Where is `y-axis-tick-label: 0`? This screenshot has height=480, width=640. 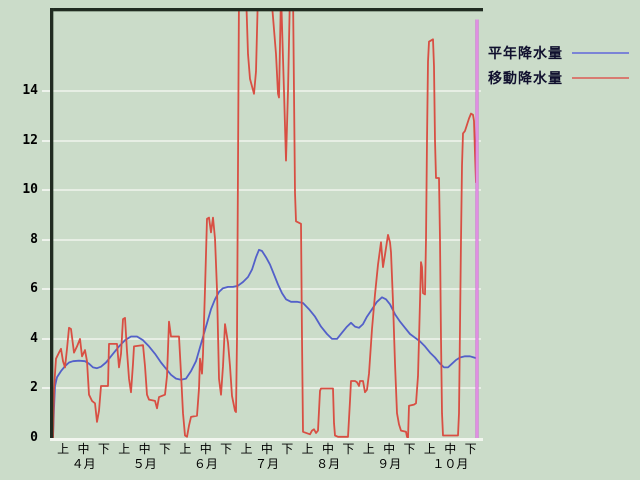
y-axis-tick-label: 0 is located at coordinates (34, 437).